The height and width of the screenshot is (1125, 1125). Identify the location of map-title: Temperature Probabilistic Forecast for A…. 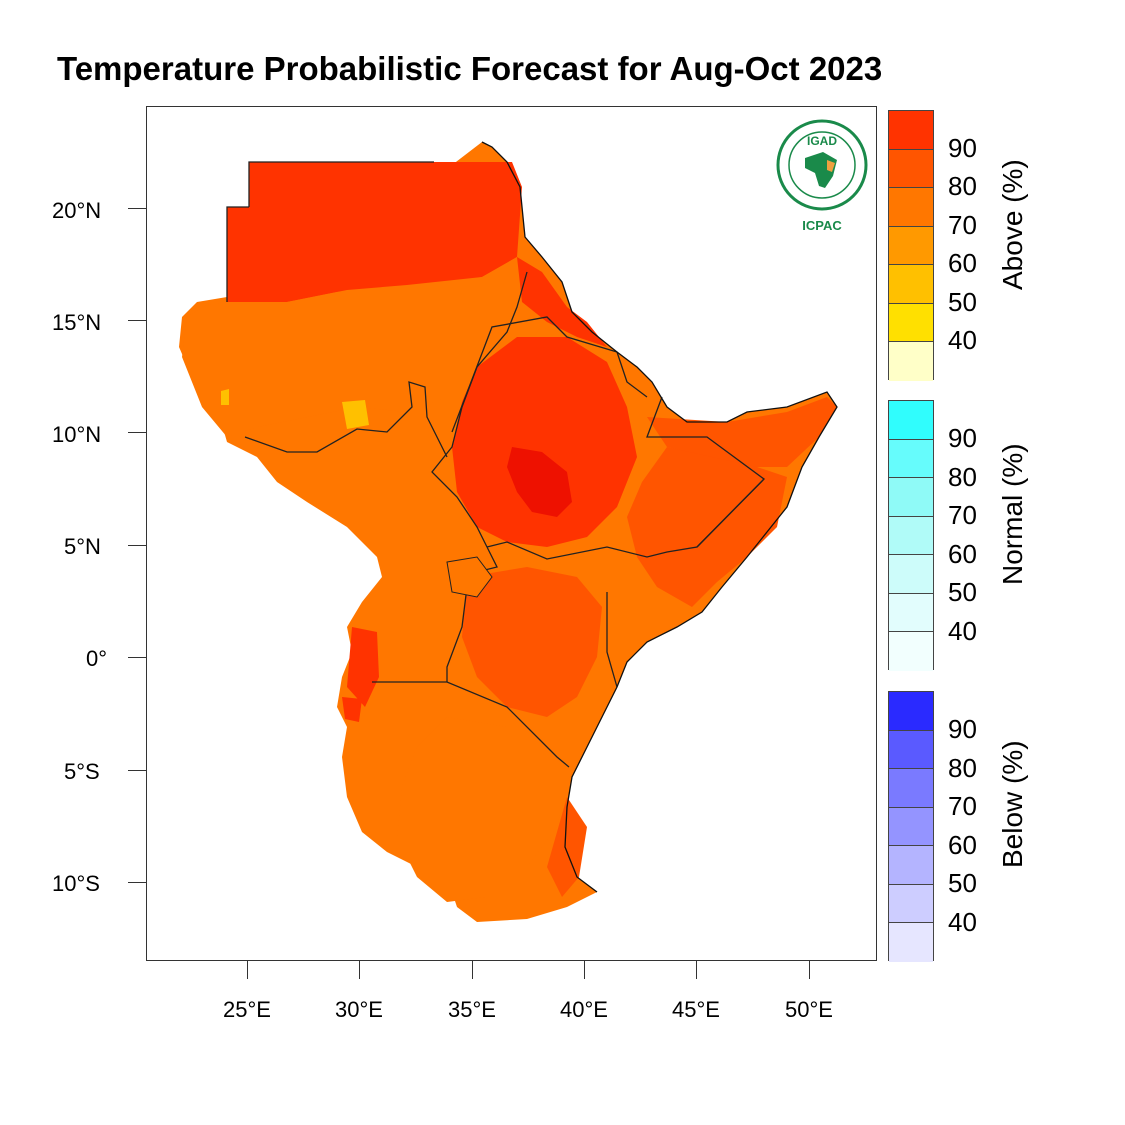
(470, 68).